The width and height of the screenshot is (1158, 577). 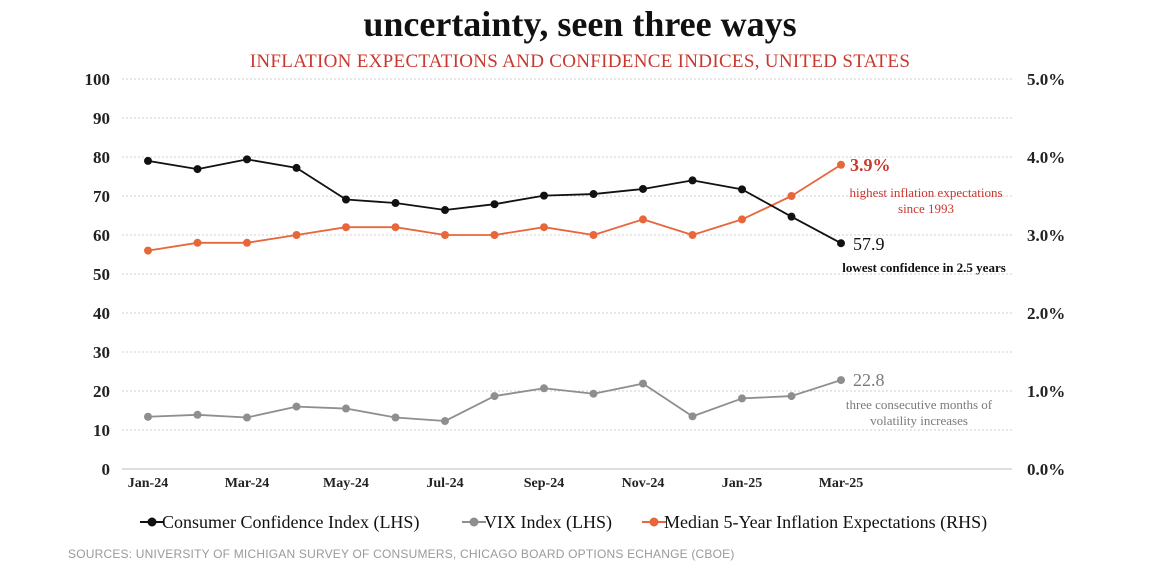 What do you see at coordinates (924, 267) in the screenshot?
I see `confidence-note: lowest confidence in 2.5 years` at bounding box center [924, 267].